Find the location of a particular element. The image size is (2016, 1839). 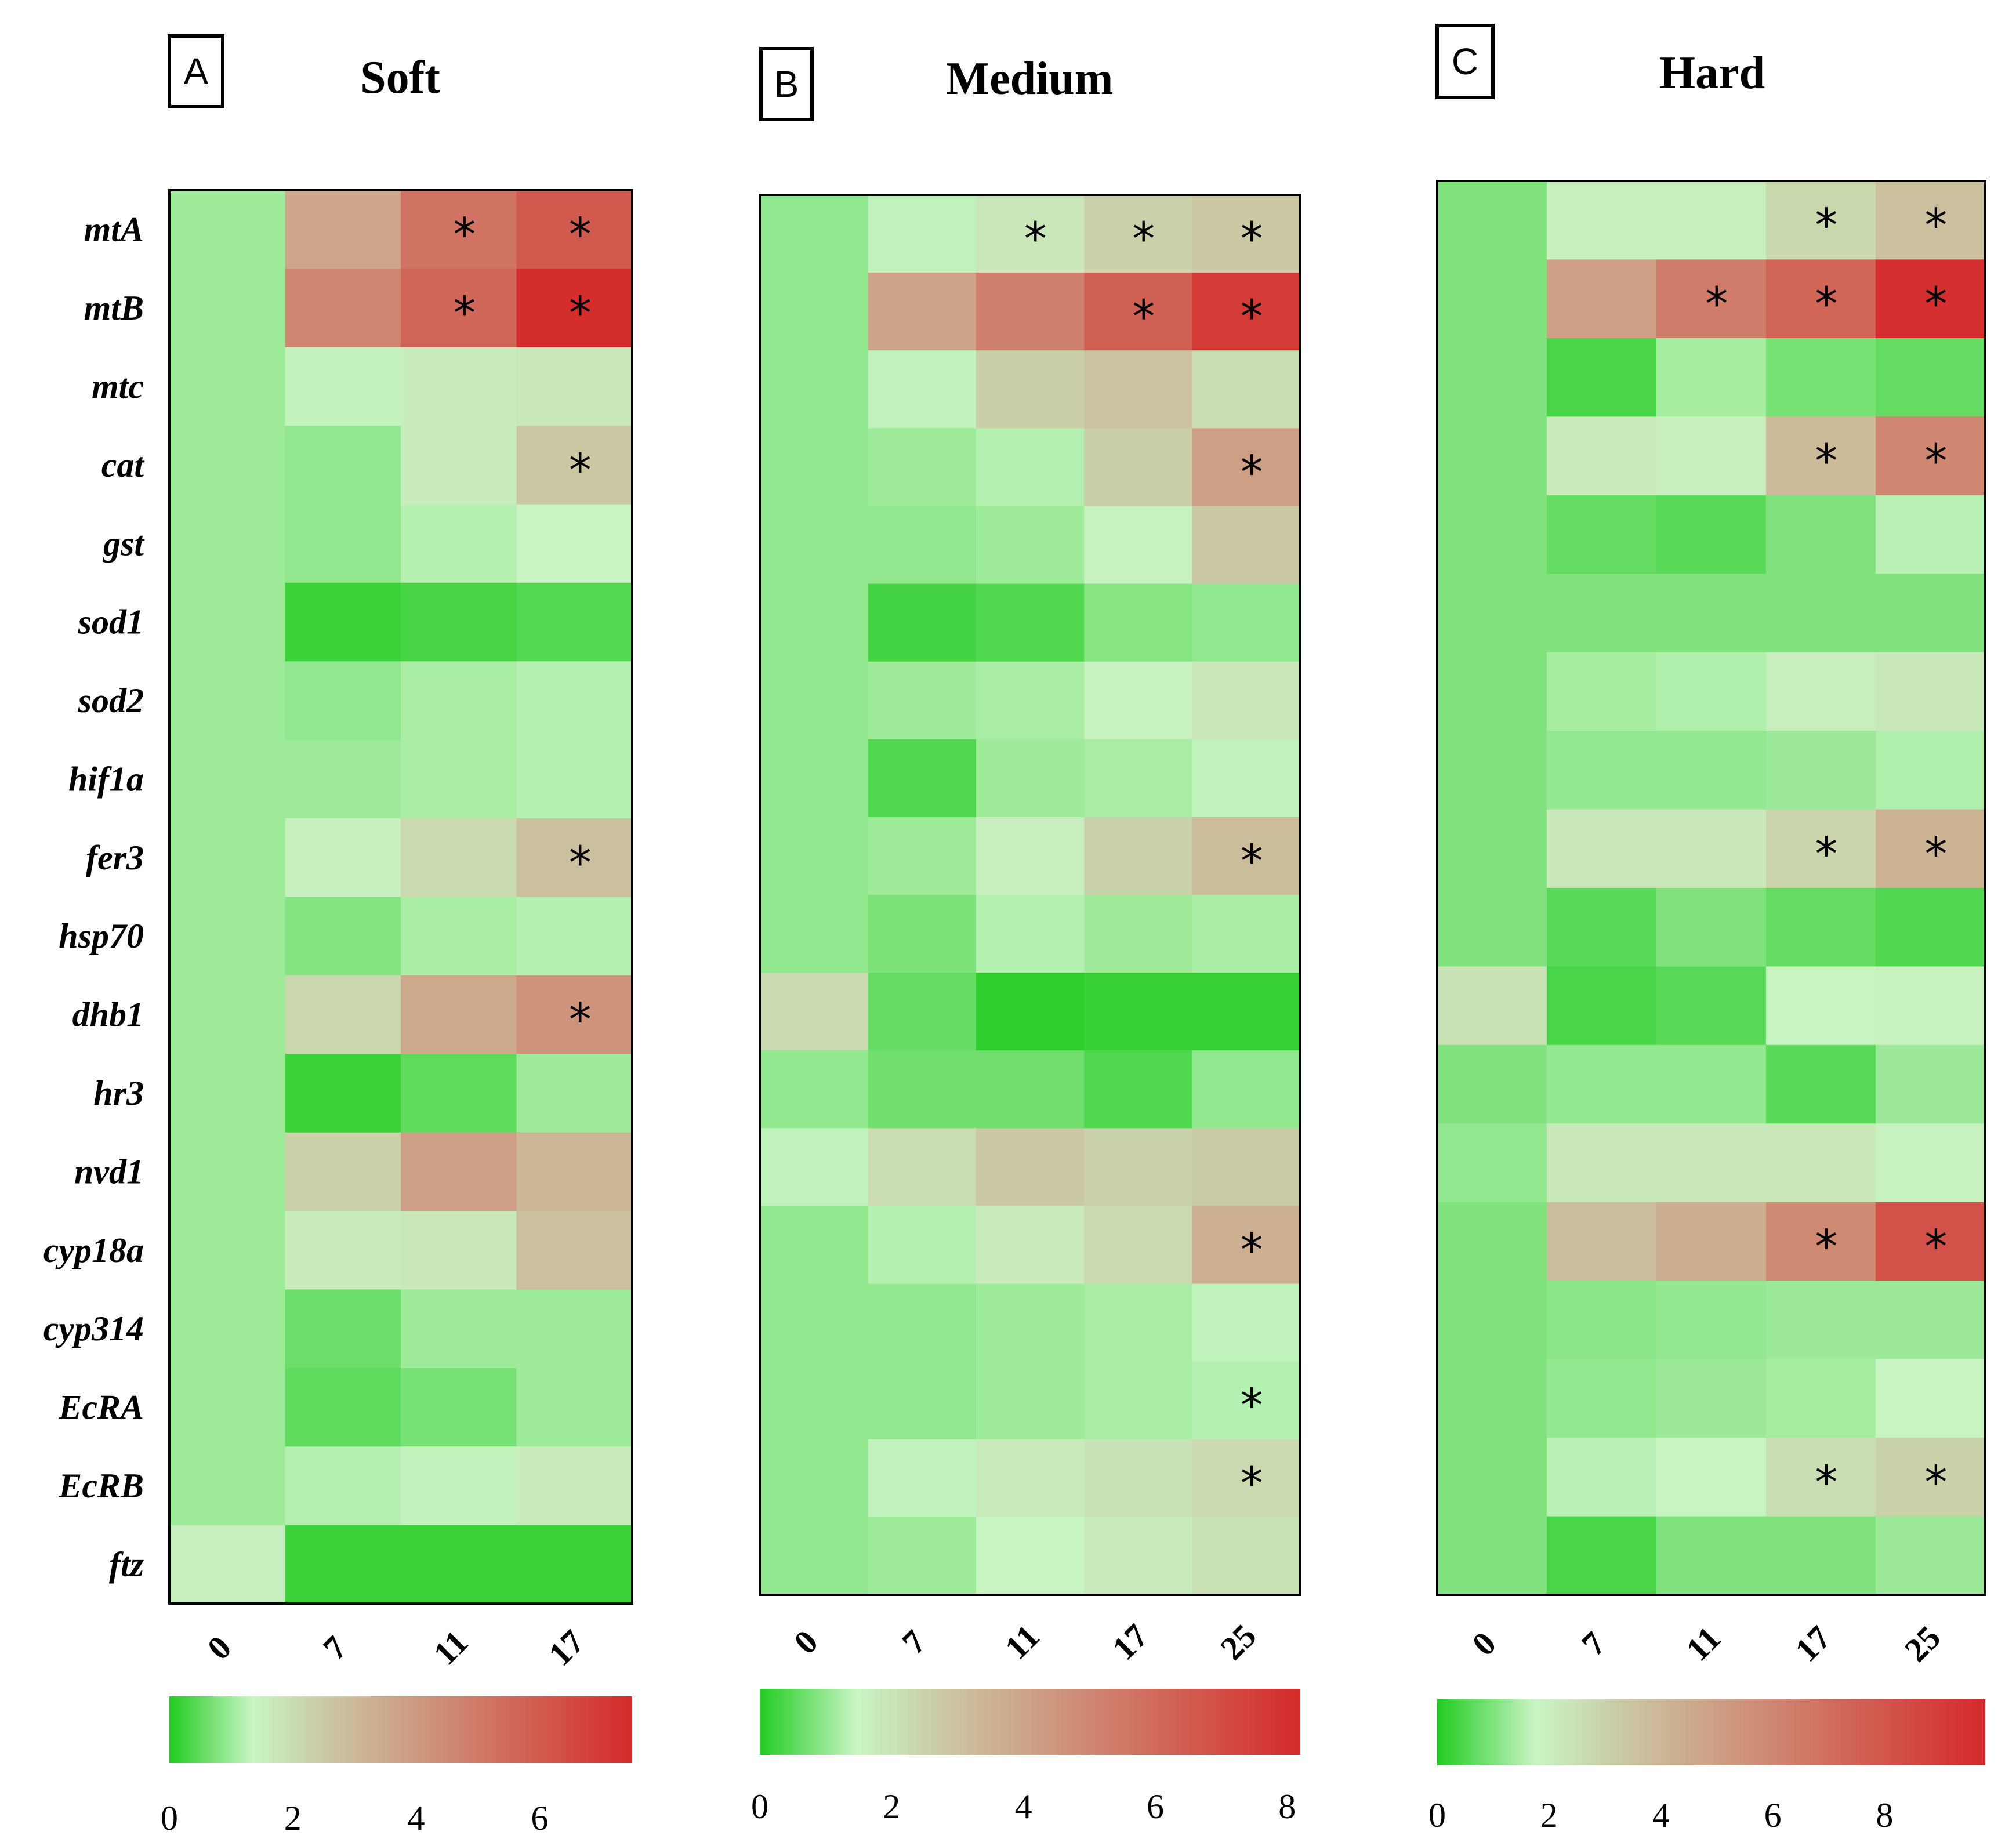

gene-label-sod1: sod1 is located at coordinates (111, 622).